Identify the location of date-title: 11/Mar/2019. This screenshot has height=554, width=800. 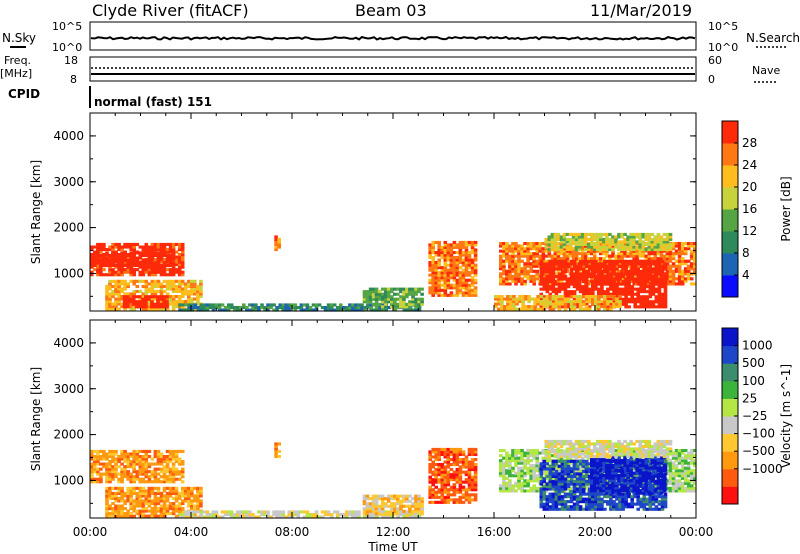
(641, 10).